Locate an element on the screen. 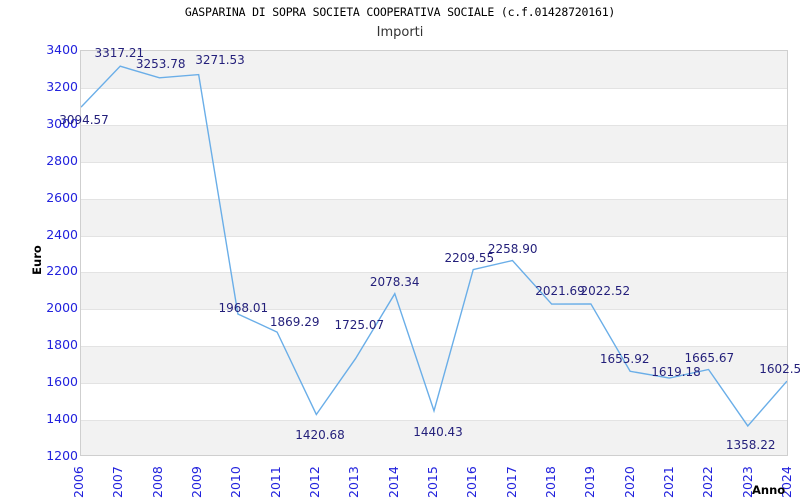  x-axis-title: Anno is located at coordinates (769, 490).